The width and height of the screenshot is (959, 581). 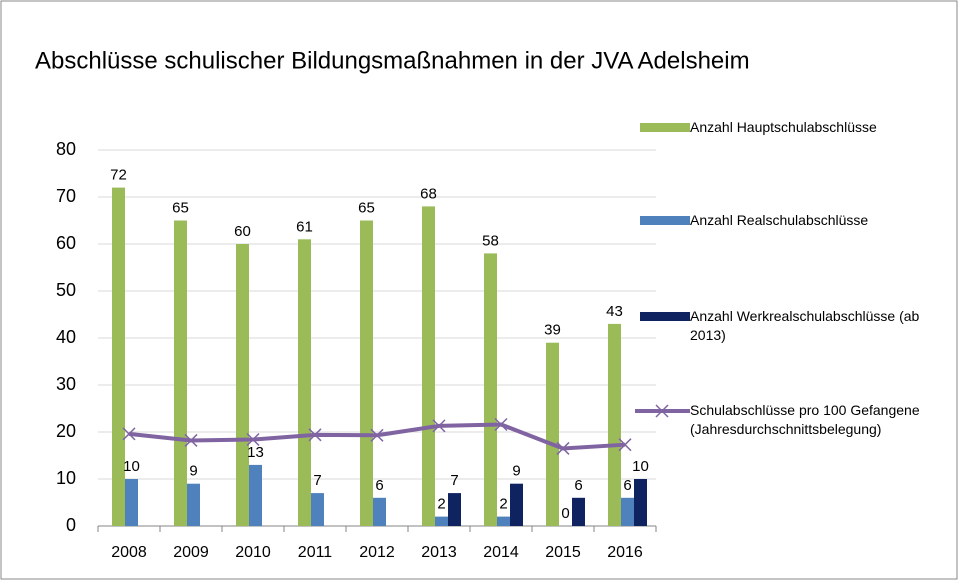 What do you see at coordinates (625, 552) in the screenshot?
I see `x-tick-label: 2016` at bounding box center [625, 552].